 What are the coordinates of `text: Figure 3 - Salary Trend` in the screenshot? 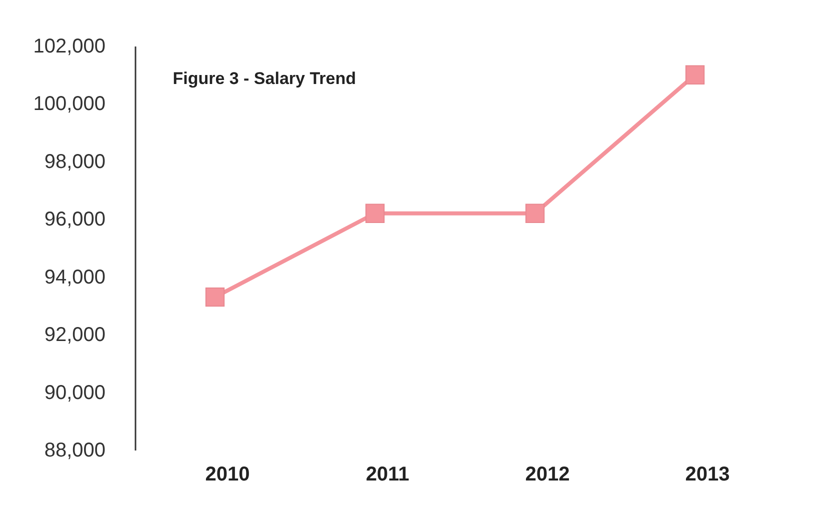 It's located at (264, 78).